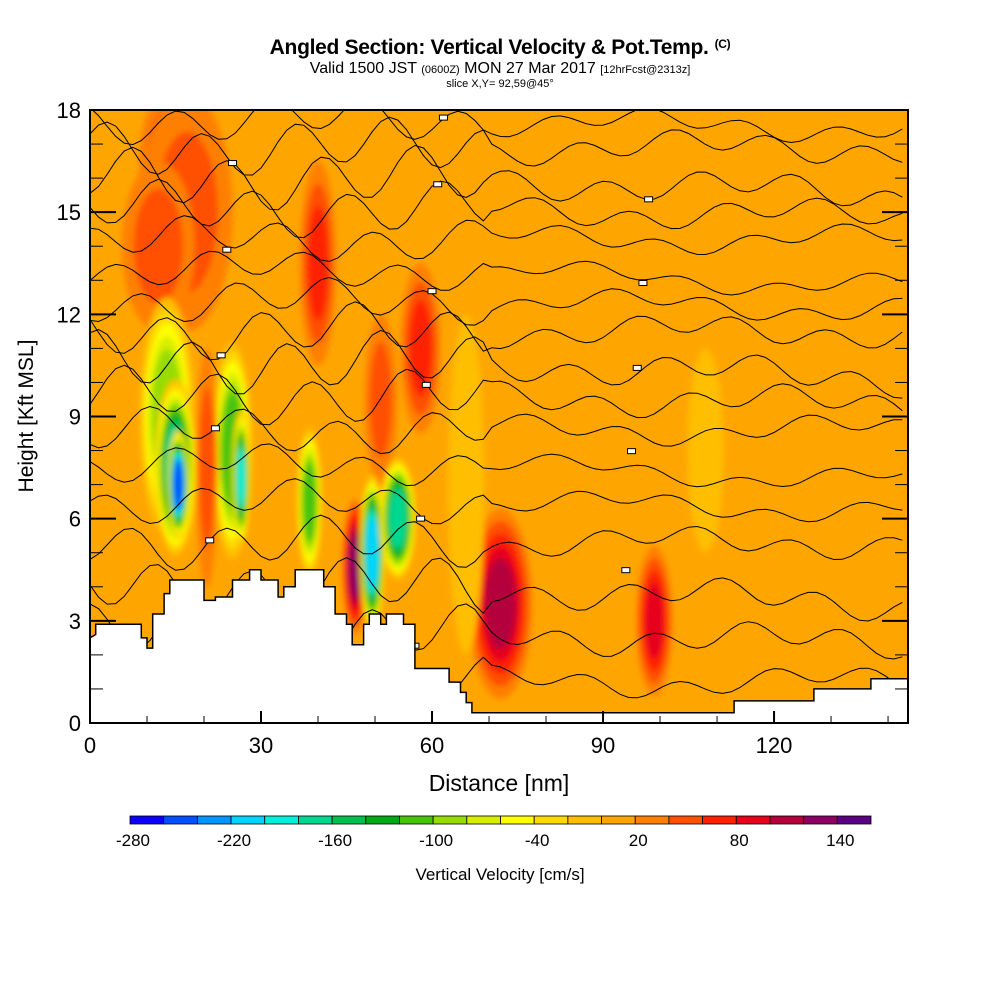 The height and width of the screenshot is (1000, 1000). Describe the element at coordinates (75, 417) in the screenshot. I see `y-tick-label: 9` at that location.